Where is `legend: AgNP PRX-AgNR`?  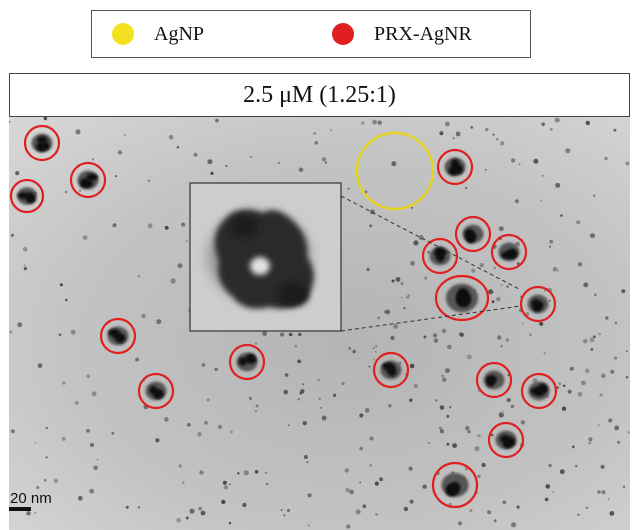 legend: AgNP PRX-AgNR is located at coordinates (311, 34).